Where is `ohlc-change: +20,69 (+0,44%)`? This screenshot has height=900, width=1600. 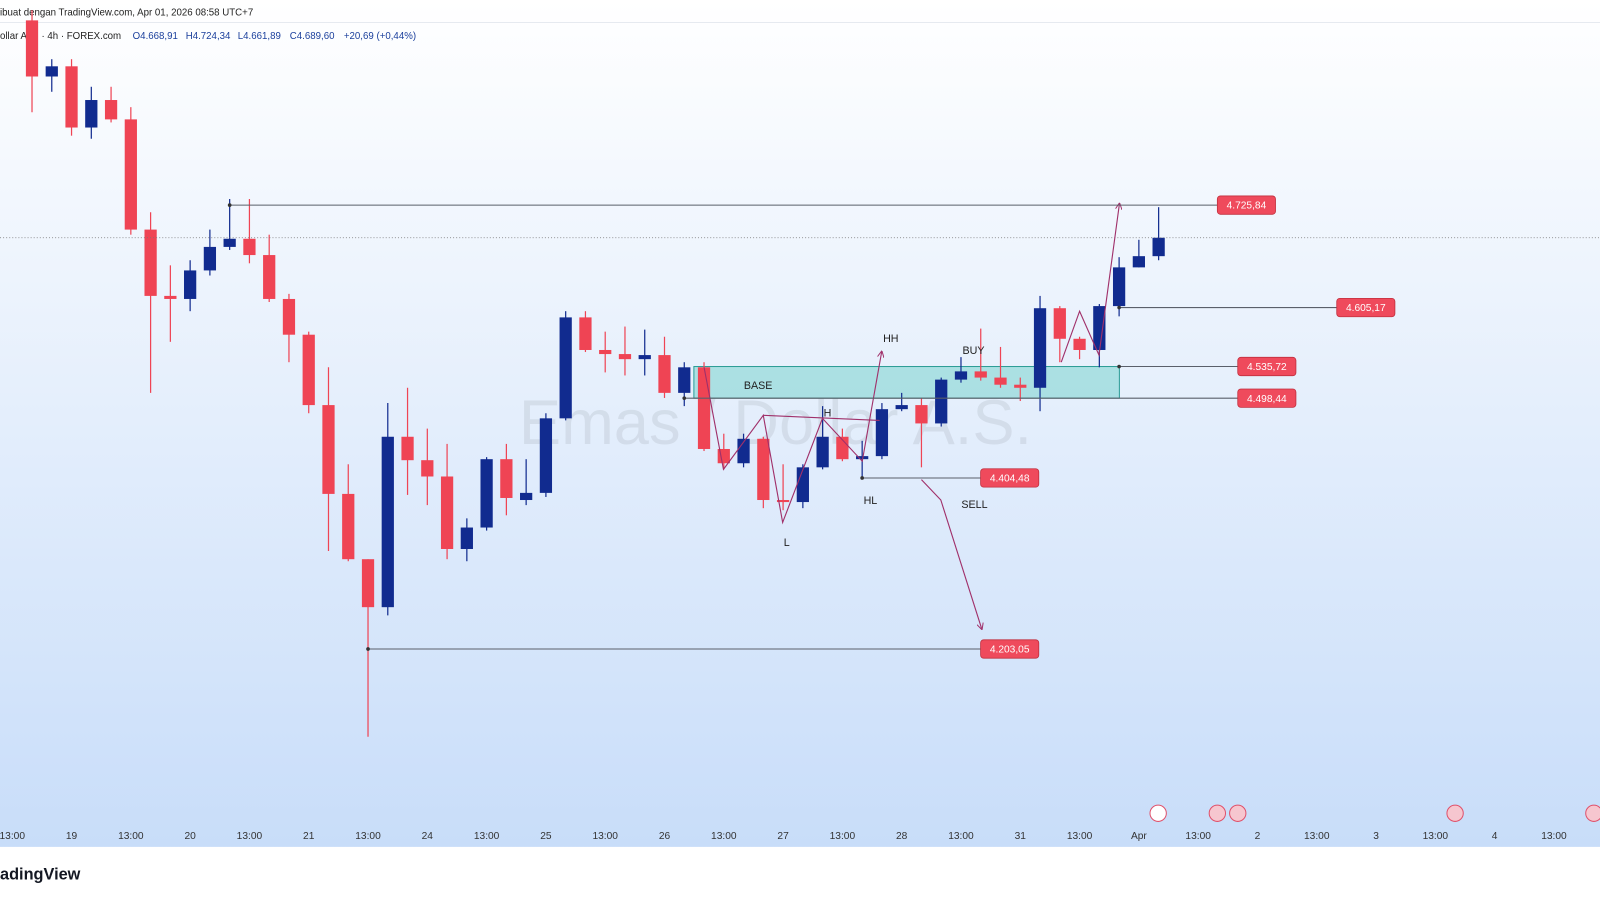
ohlc-change: +20,69 (+0,44%) is located at coordinates (380, 36).